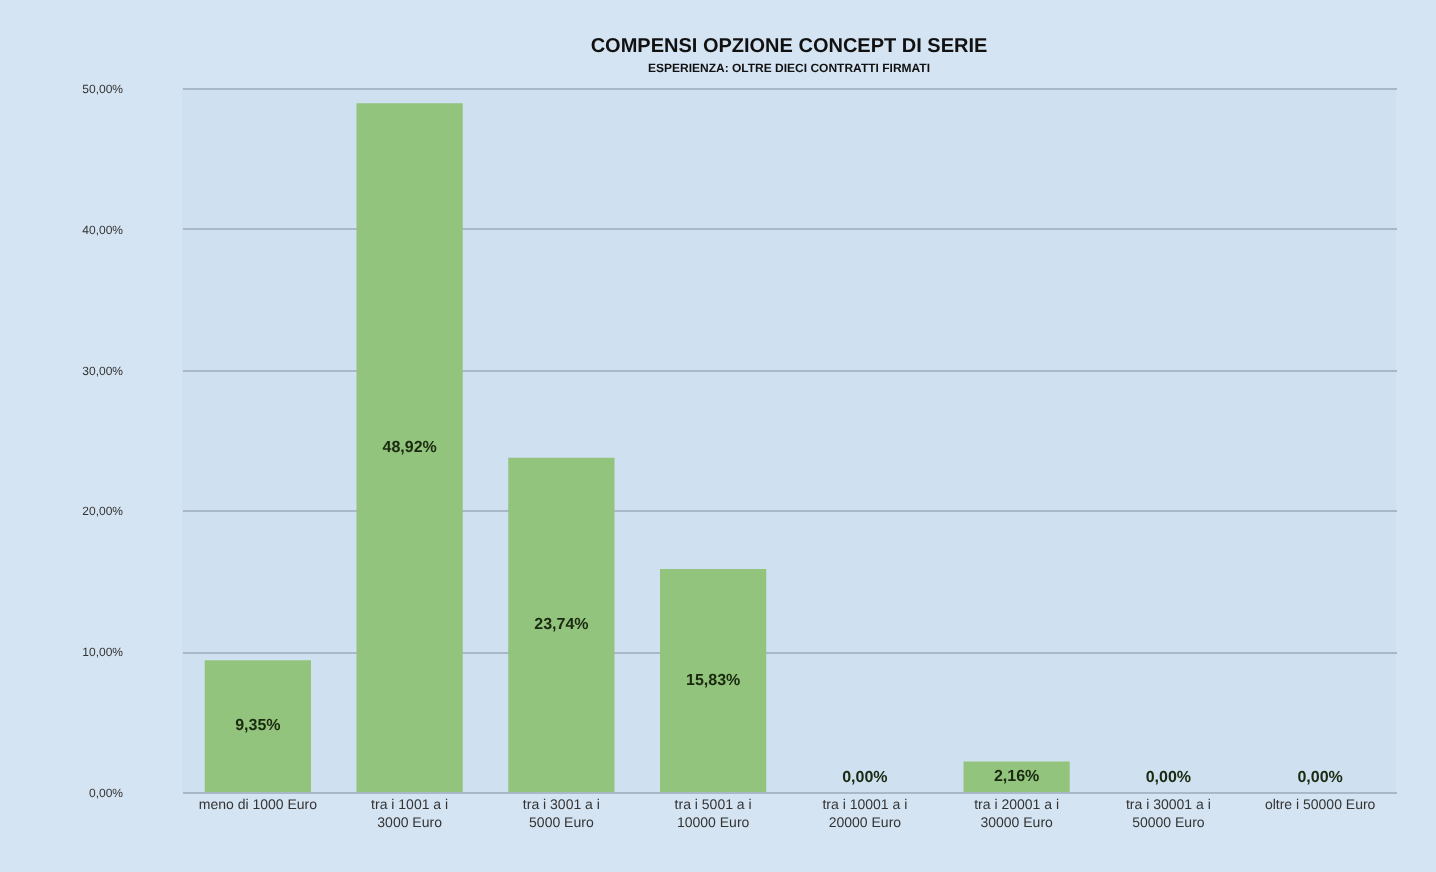 The height and width of the screenshot is (872, 1436). What do you see at coordinates (789, 47) in the screenshot?
I see `chart-title: COMPENSI OPZIONE CONCEPT DI SERIE` at bounding box center [789, 47].